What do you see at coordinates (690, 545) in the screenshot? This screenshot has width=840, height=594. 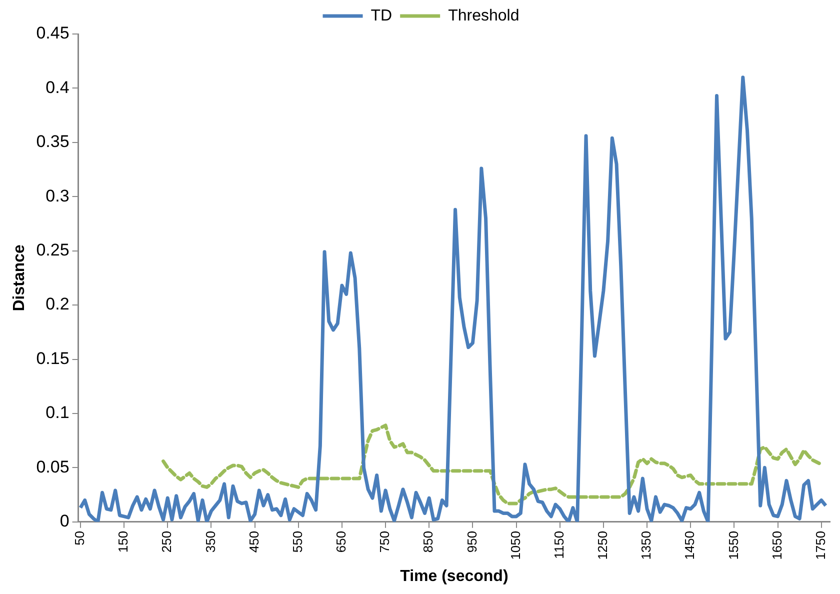 I see `x-tick-label: 1450` at bounding box center [690, 545].